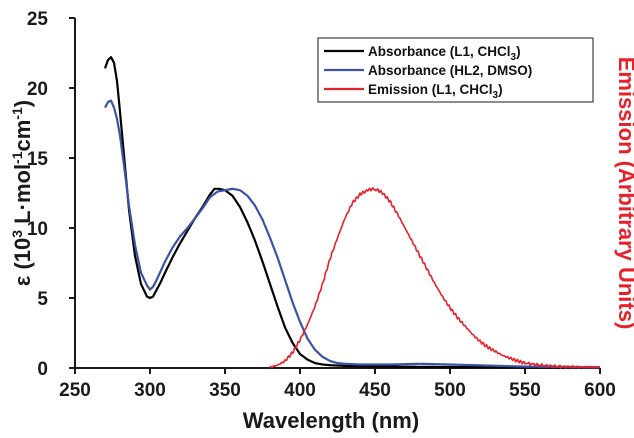 This screenshot has width=634, height=438. What do you see at coordinates (337, 384) in the screenshot?
I see `x-tick-group: 250 300 350 400 450 500 550 600` at bounding box center [337, 384].